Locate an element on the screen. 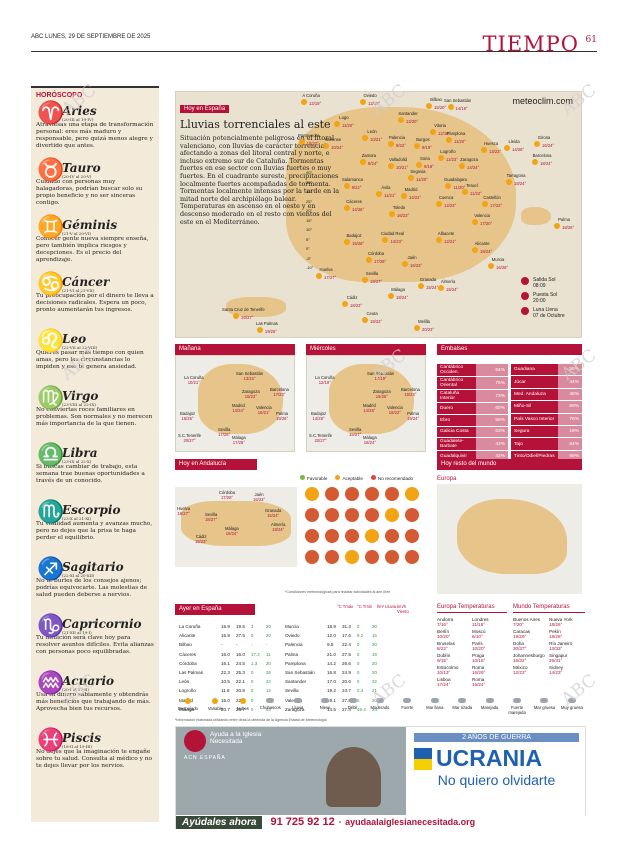 This screenshot has height=846, width=620. reservoir-row: Cataluña Interior 73% is located at coordinates (472, 396).